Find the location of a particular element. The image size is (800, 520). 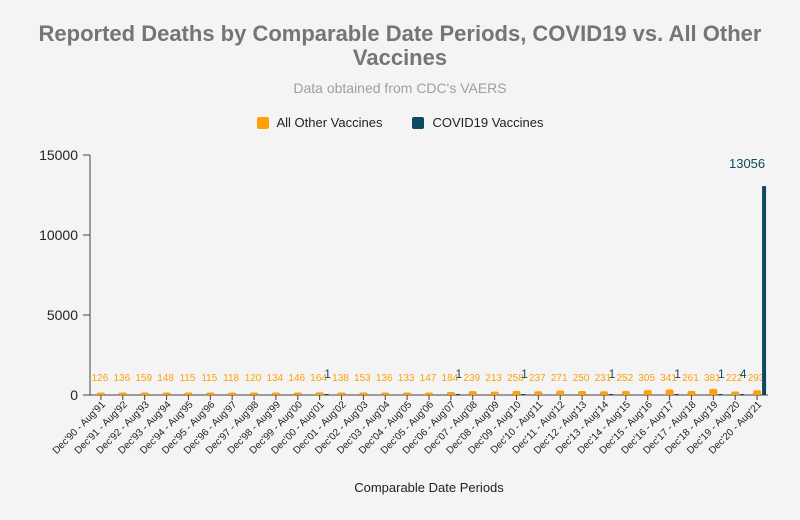

data-label-other-vaccines: 271 is located at coordinates (559, 378).